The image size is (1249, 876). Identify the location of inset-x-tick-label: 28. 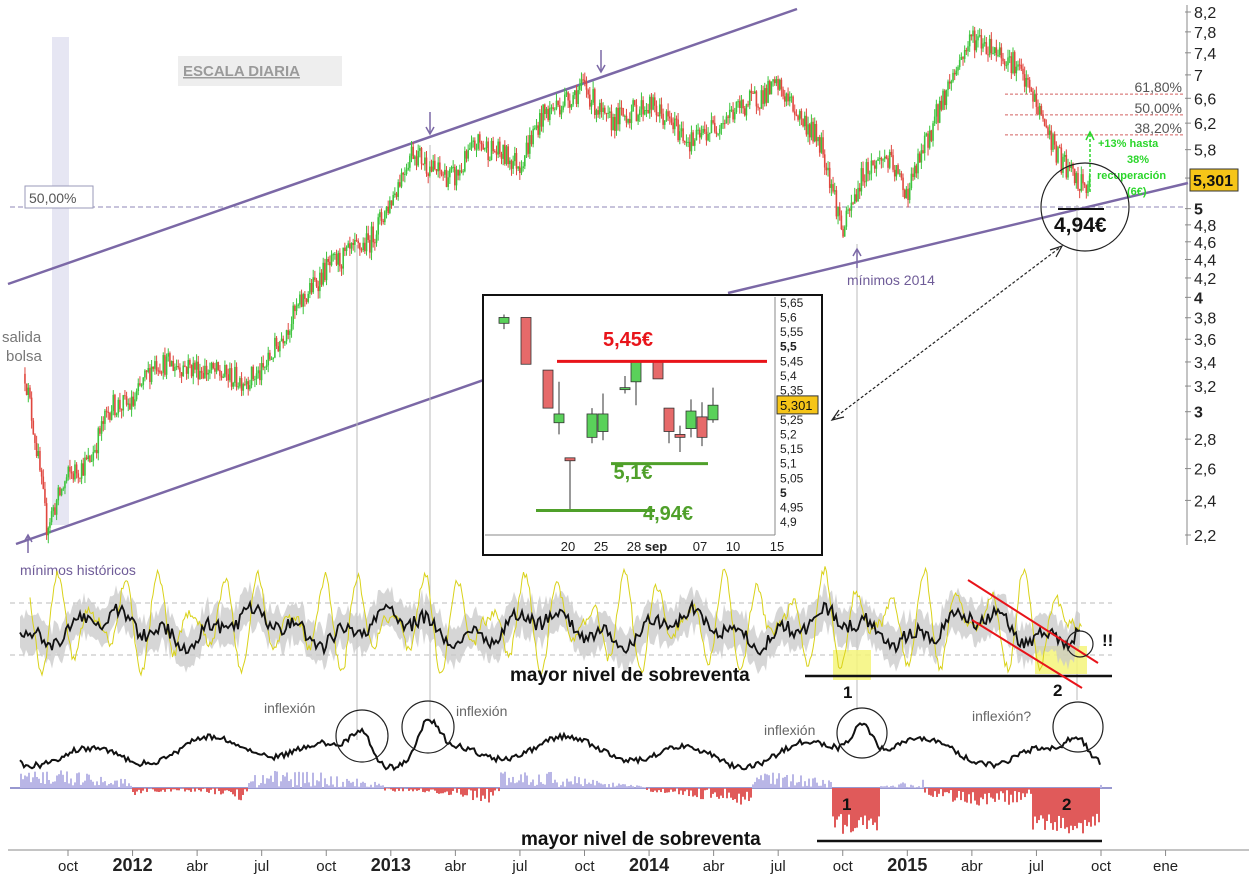
(634, 546).